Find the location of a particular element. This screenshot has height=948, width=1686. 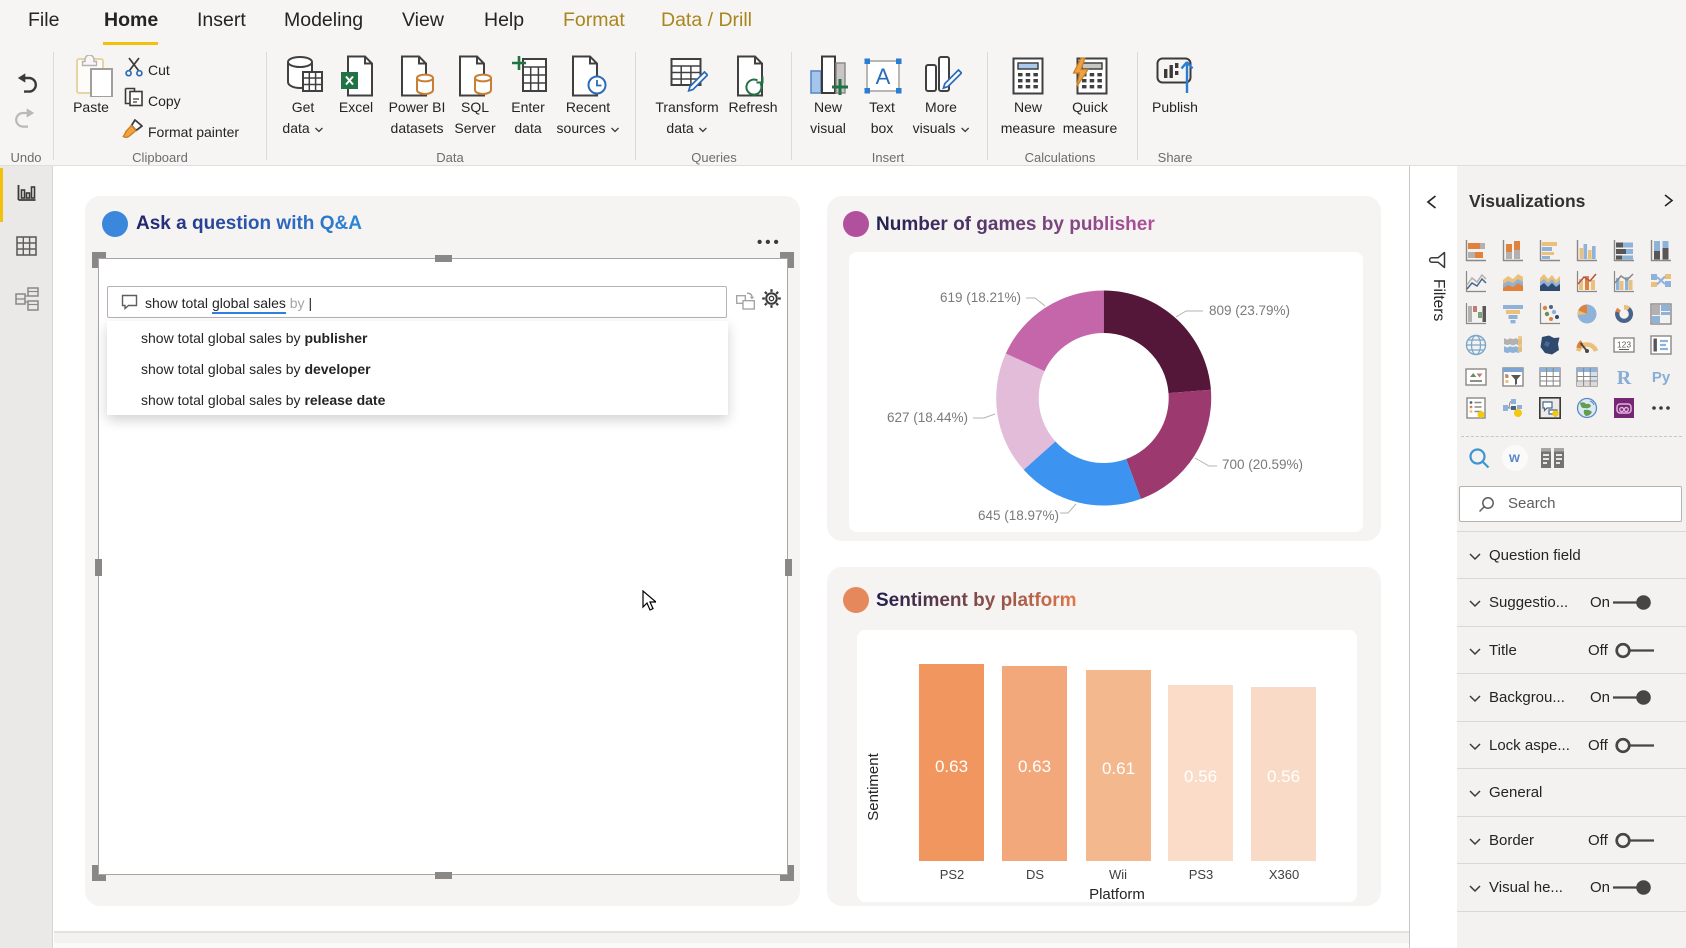

svg-text: 123 is located at coordinates (1624, 345).